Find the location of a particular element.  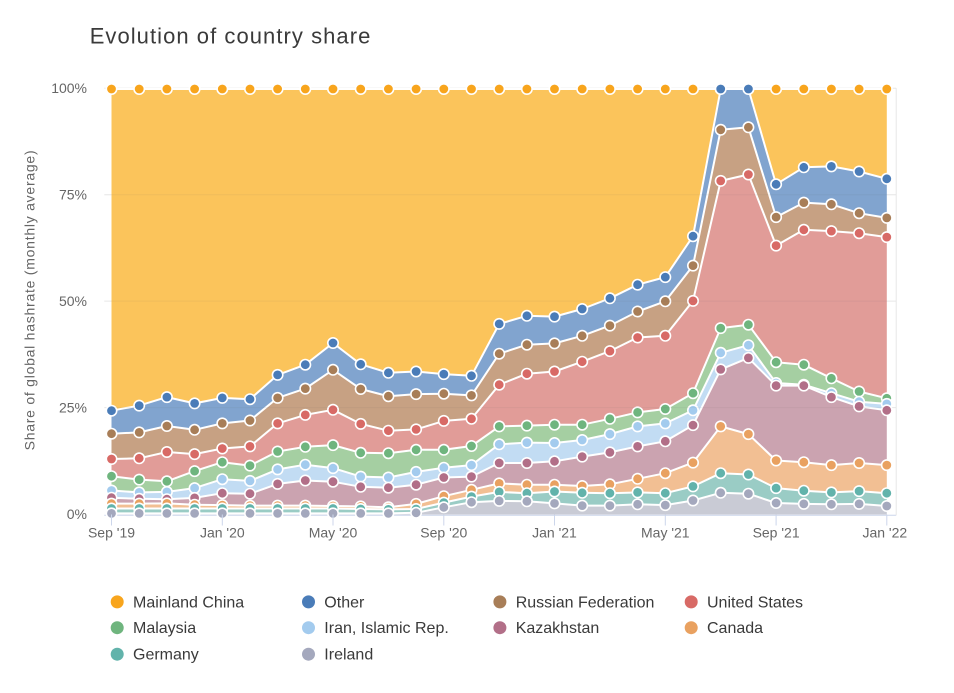

svg-text: Mainland China is located at coordinates (188, 602).